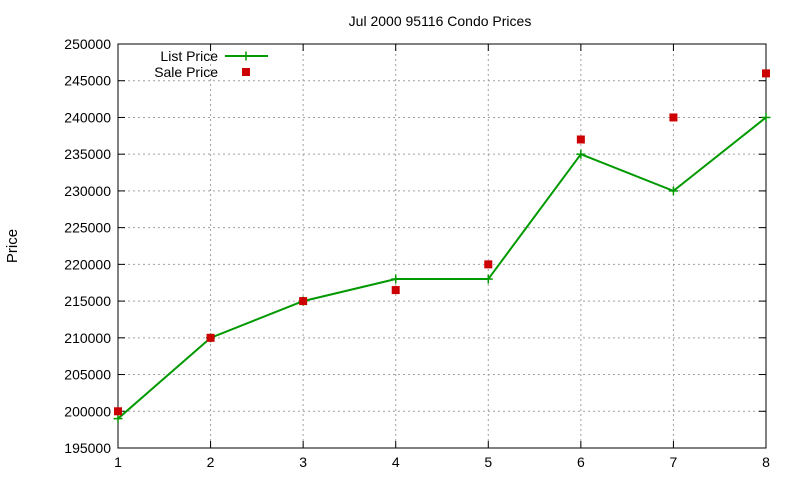 This screenshot has width=800, height=485. What do you see at coordinates (488, 462) in the screenshot?
I see `x-tick-label: 5` at bounding box center [488, 462].